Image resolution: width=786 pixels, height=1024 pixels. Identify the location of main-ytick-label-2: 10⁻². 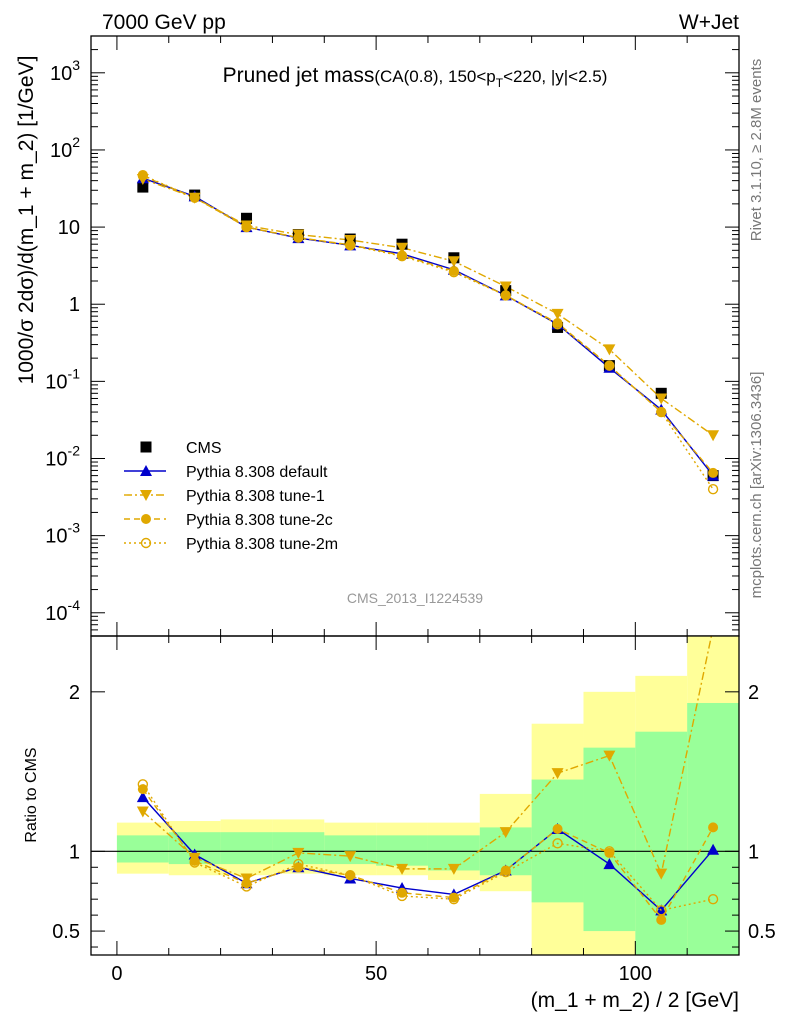
(62, 457).